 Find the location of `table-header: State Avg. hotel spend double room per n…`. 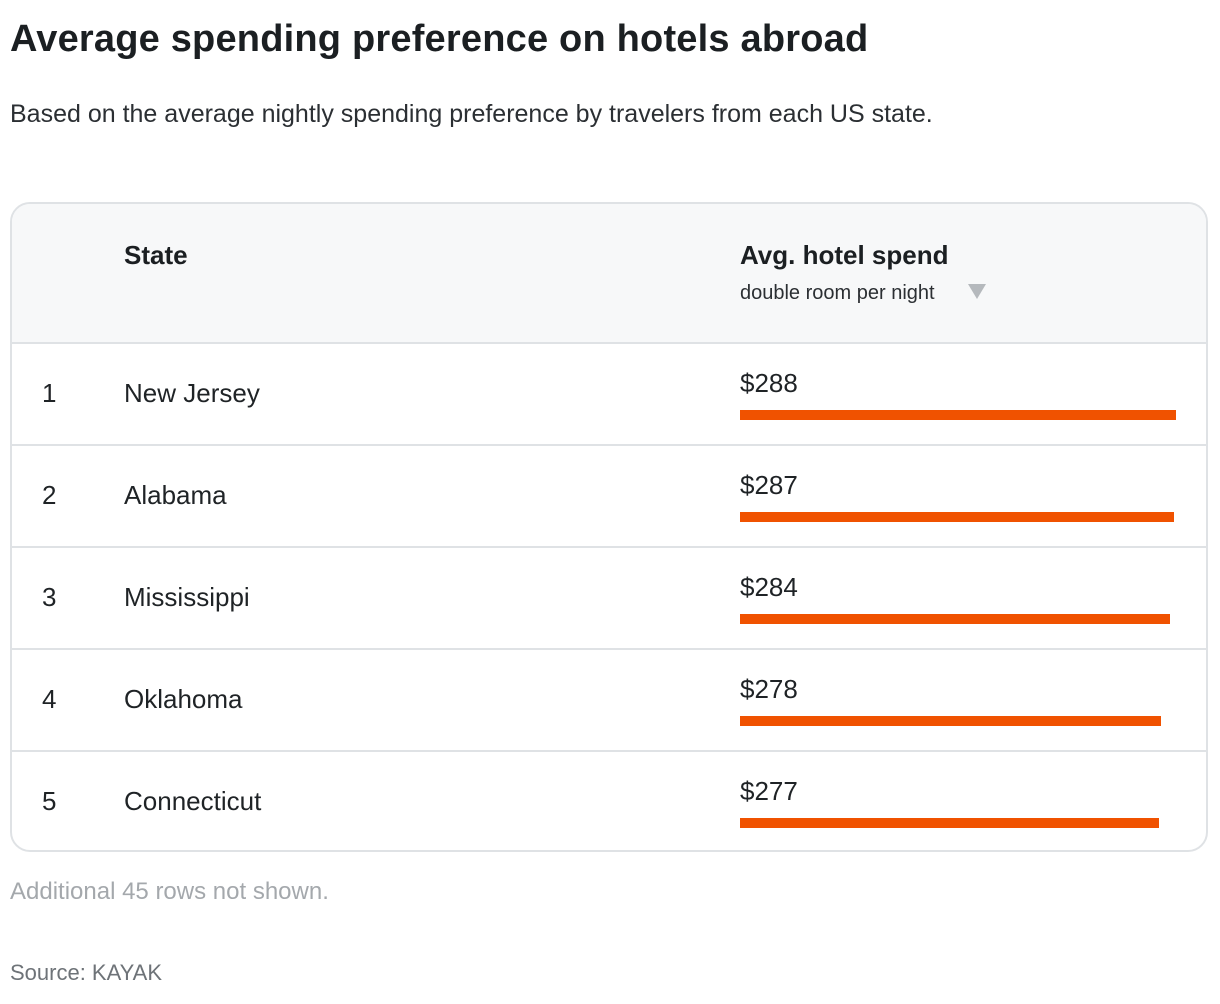

table-header: State Avg. hotel spend double room per n… is located at coordinates (609, 274).